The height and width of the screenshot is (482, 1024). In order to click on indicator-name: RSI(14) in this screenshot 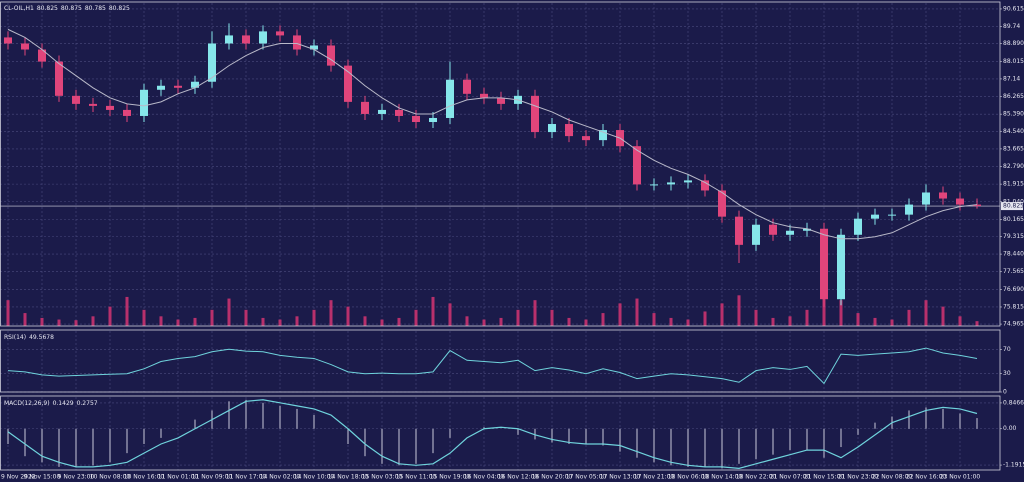, I will do `click(15, 337)`.